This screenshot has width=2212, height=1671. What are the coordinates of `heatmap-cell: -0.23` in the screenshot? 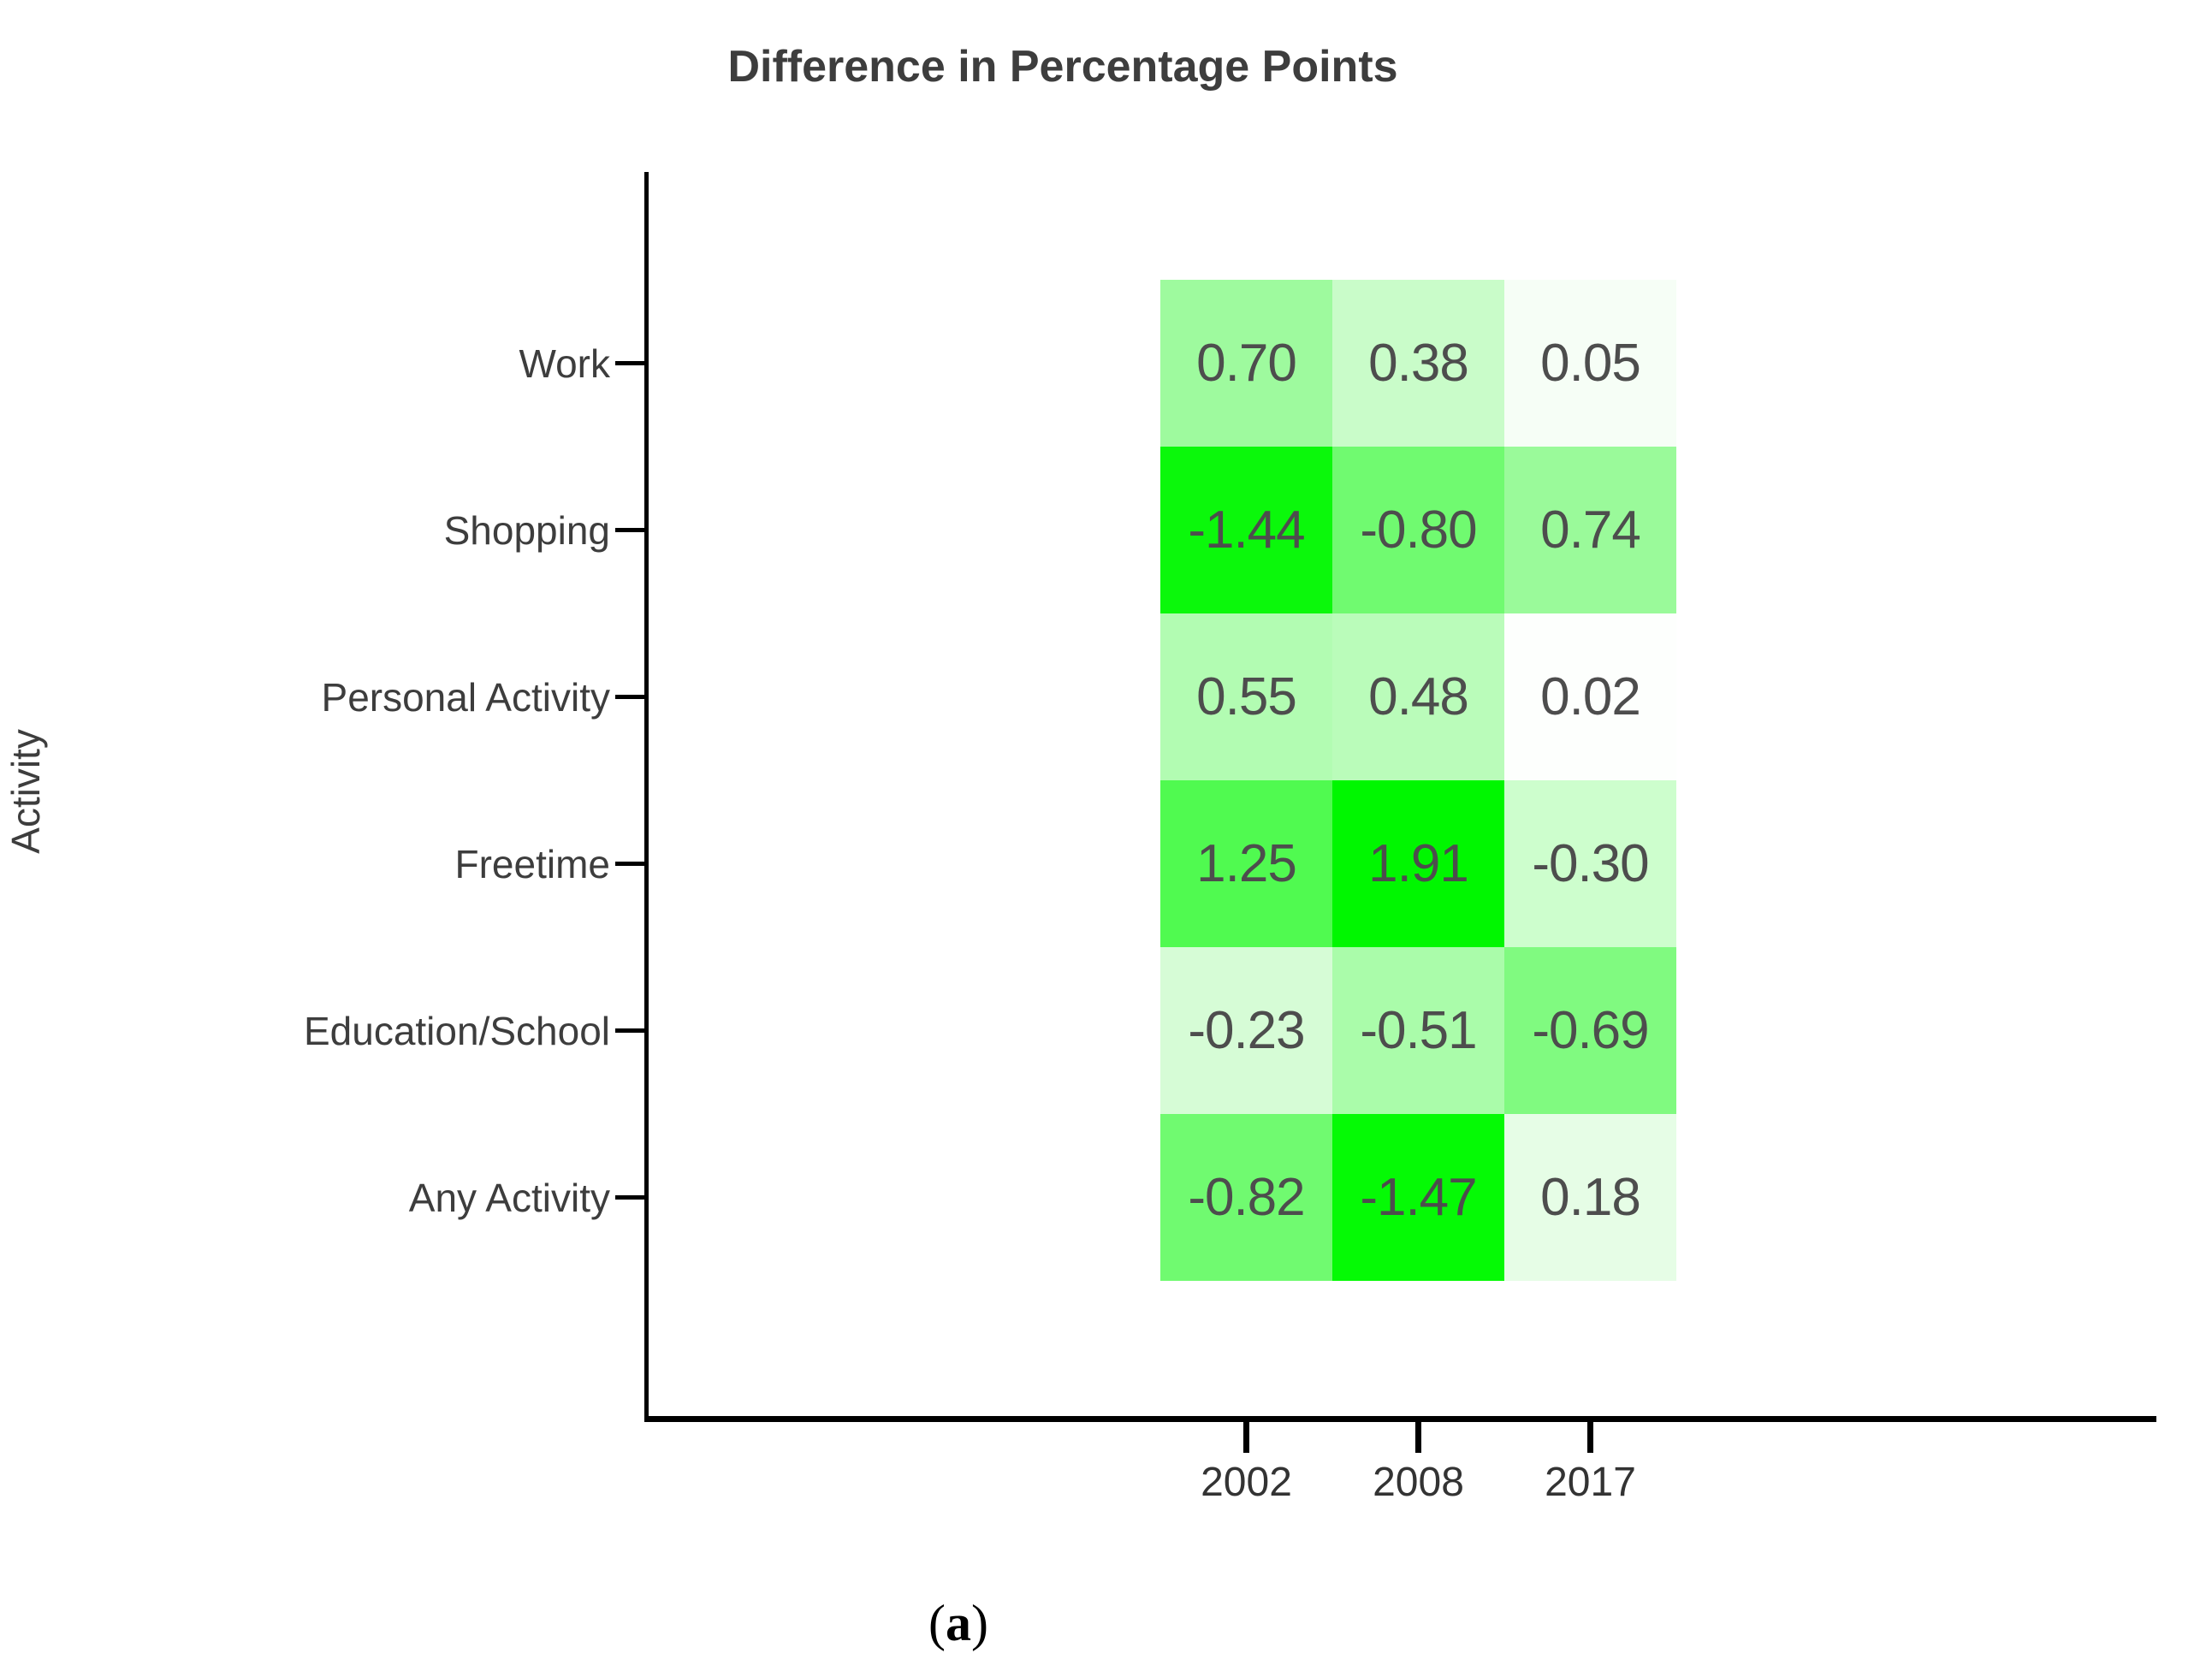 It's located at (1246, 1030).